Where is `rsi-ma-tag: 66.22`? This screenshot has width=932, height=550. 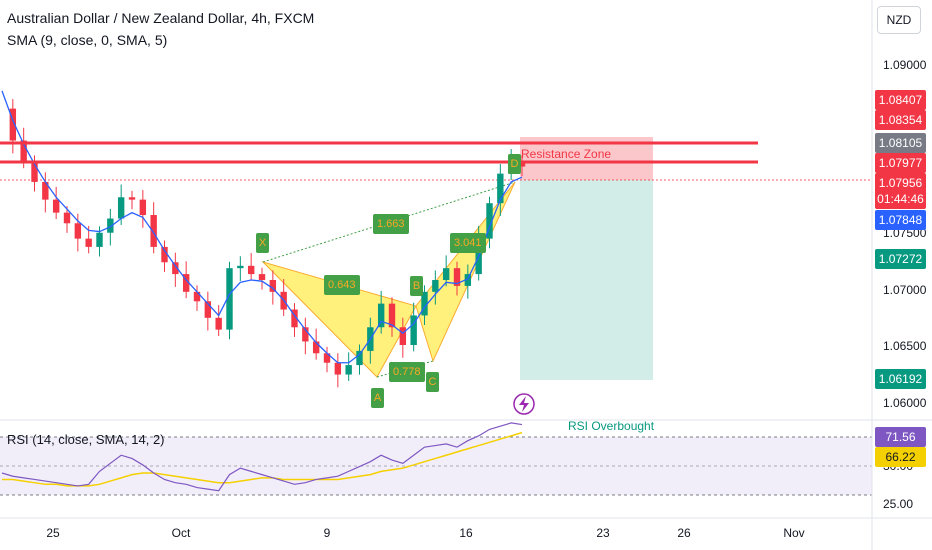 rsi-ma-tag: 66.22 is located at coordinates (900, 457).